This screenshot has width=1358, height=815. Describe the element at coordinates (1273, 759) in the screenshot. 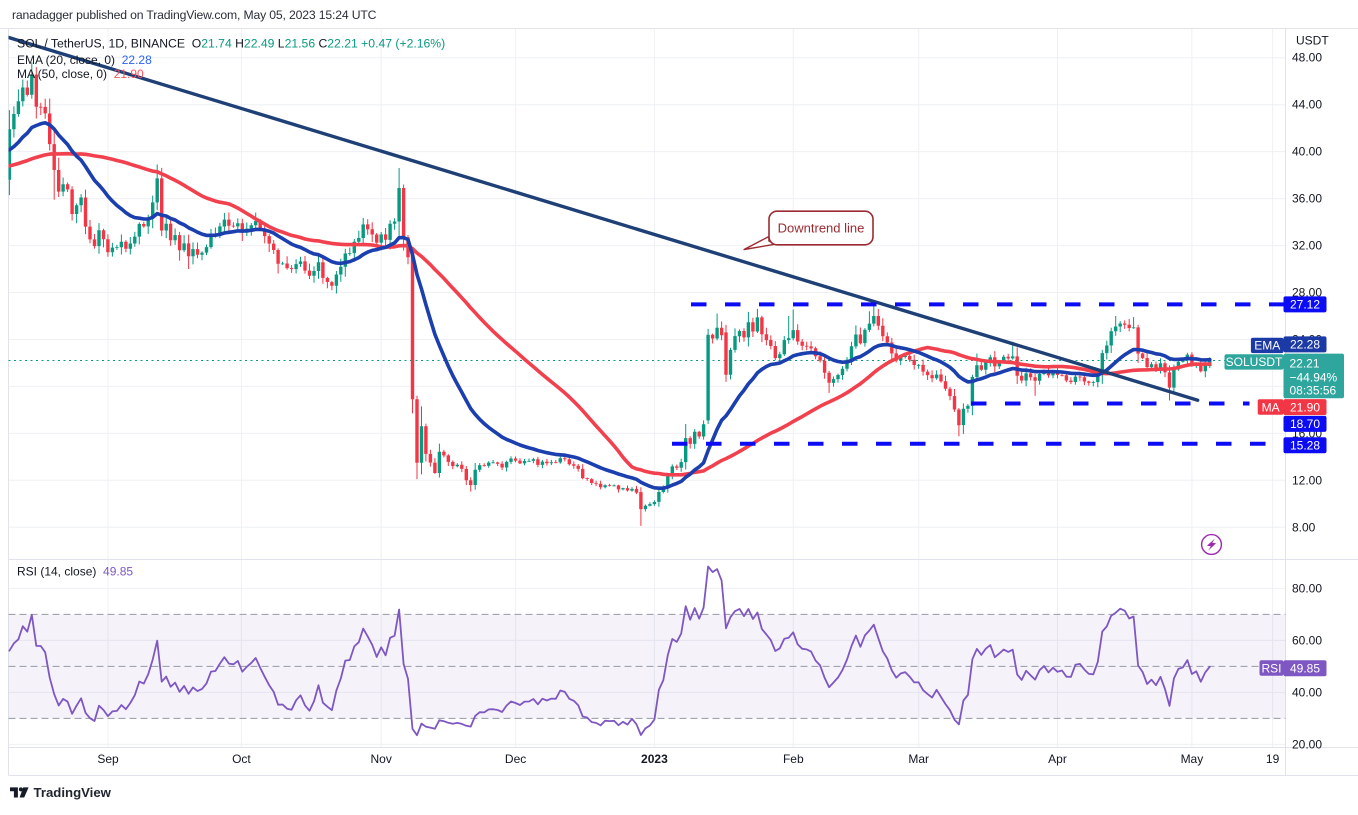

I see `svg-text: 19` at that location.